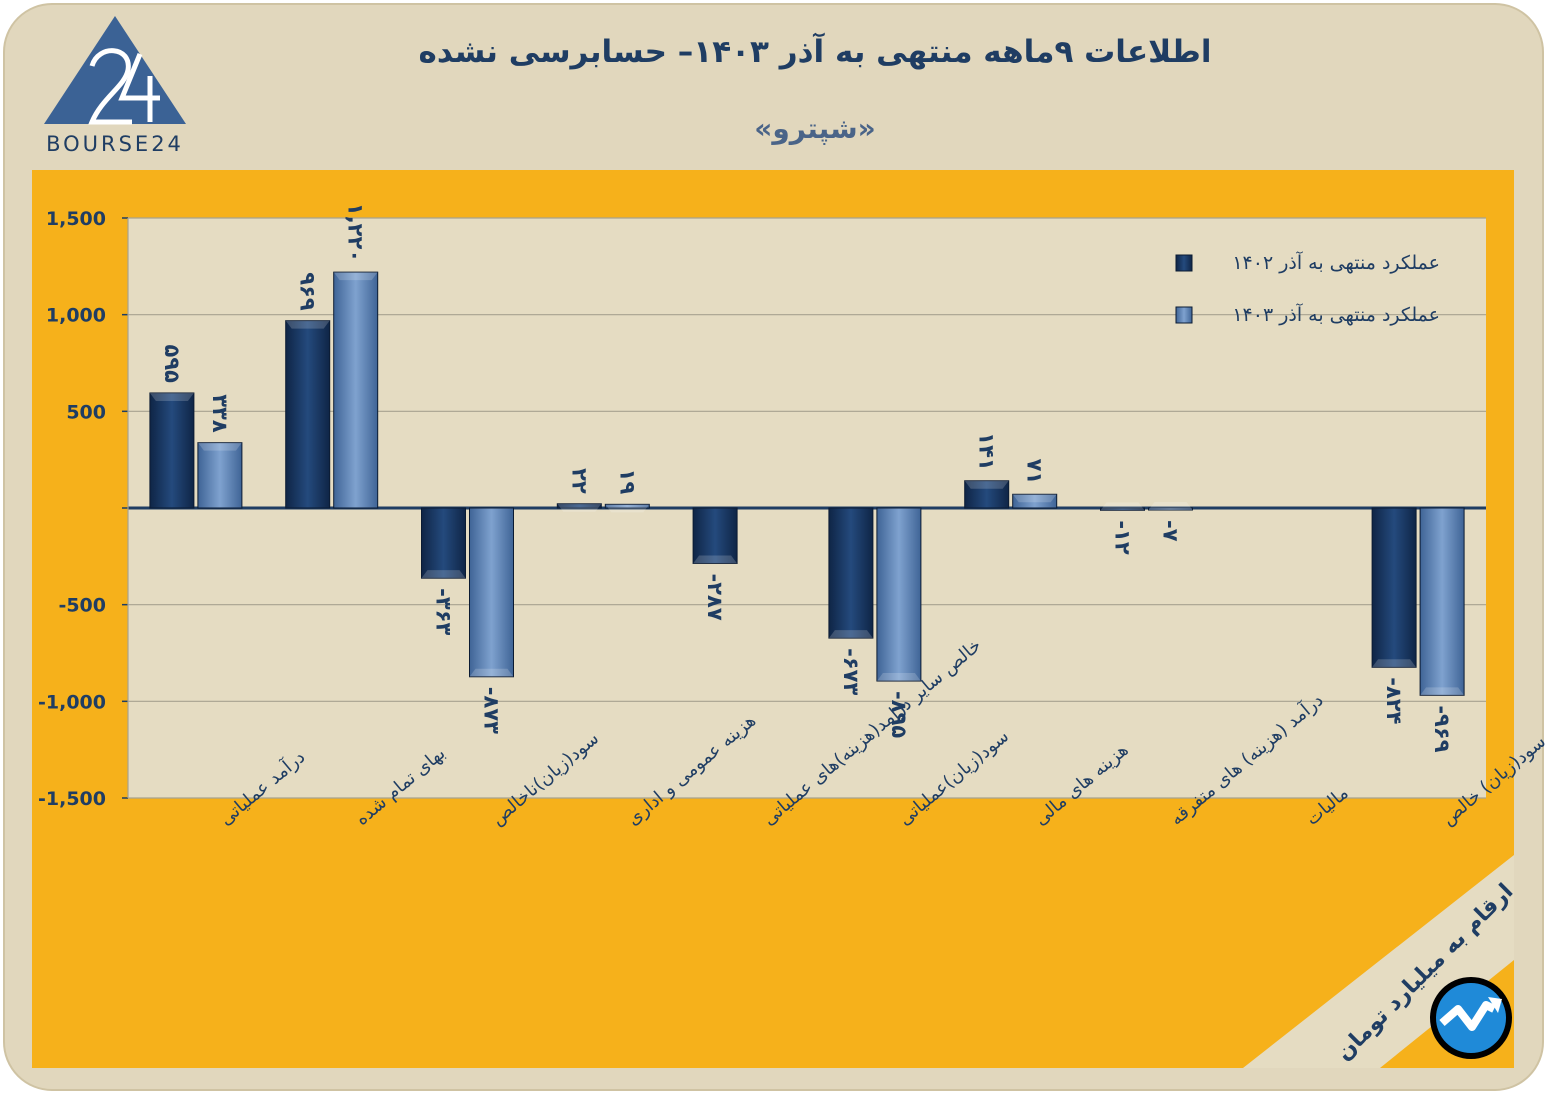 This screenshot has height=1094, width=1547. What do you see at coordinates (987, 451) in the screenshot?
I see `data-label: ۱۴۱` at bounding box center [987, 451].